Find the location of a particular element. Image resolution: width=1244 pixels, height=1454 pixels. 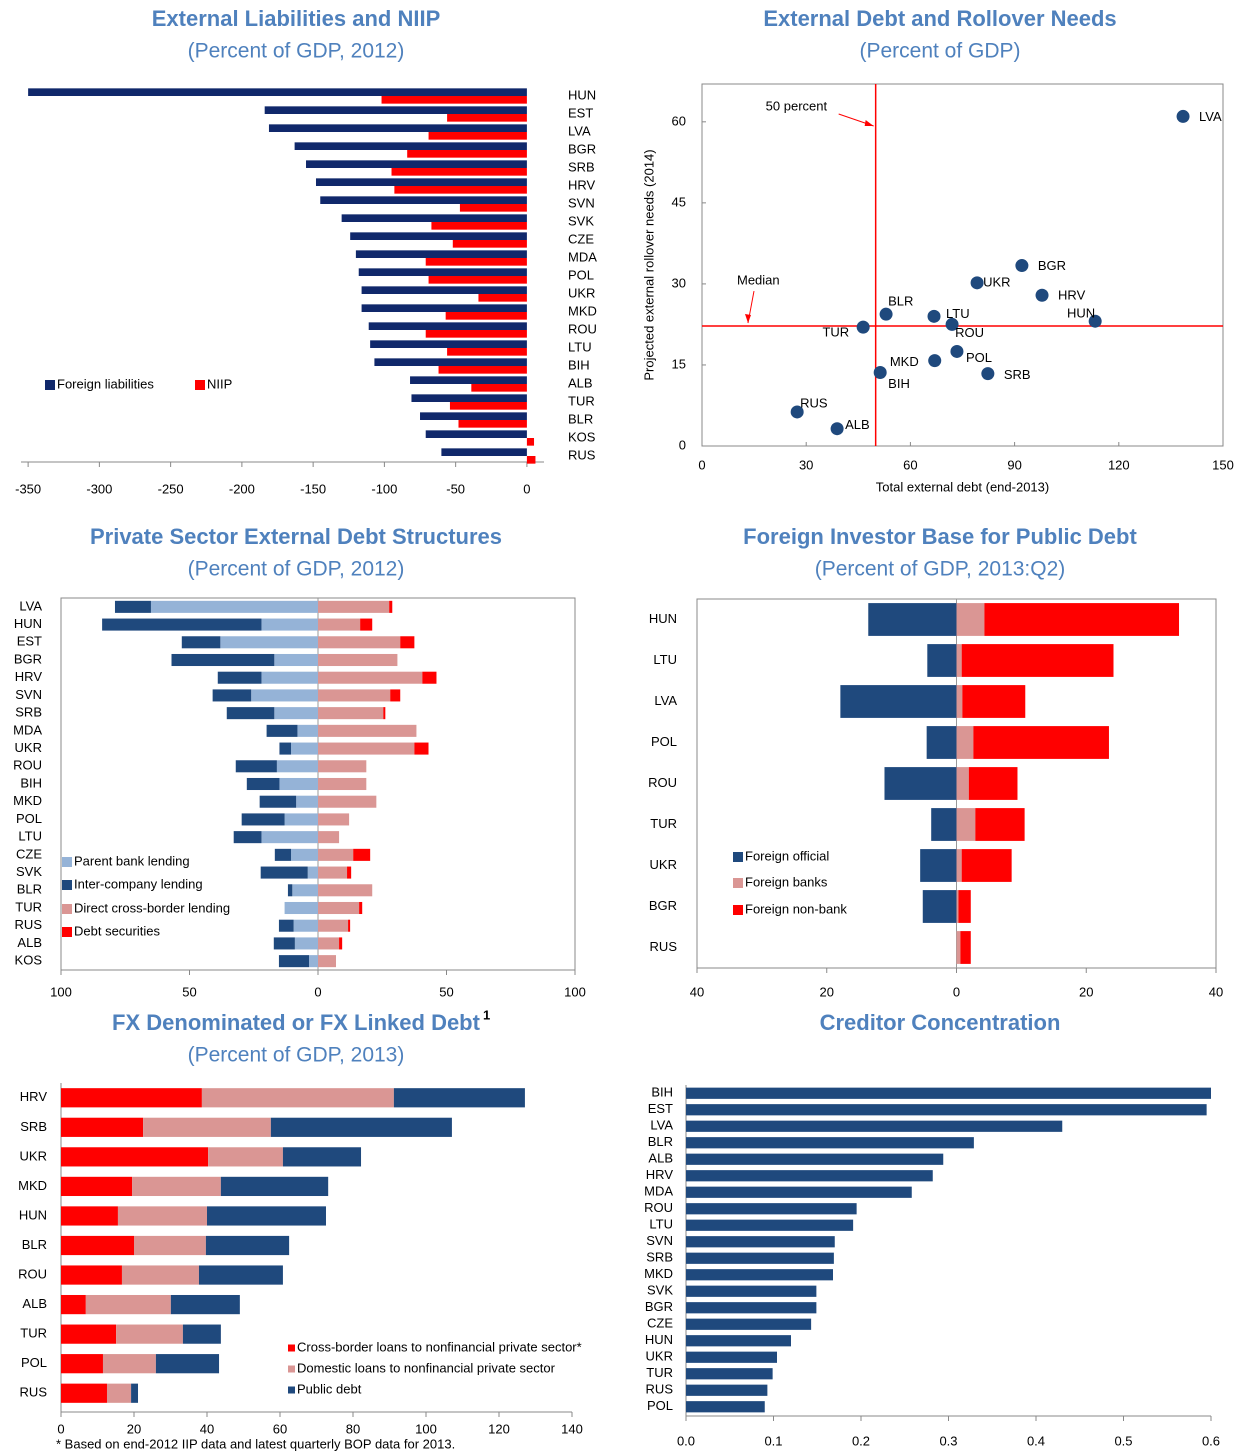

x-tick-label: 40 is located at coordinates (1216, 991).